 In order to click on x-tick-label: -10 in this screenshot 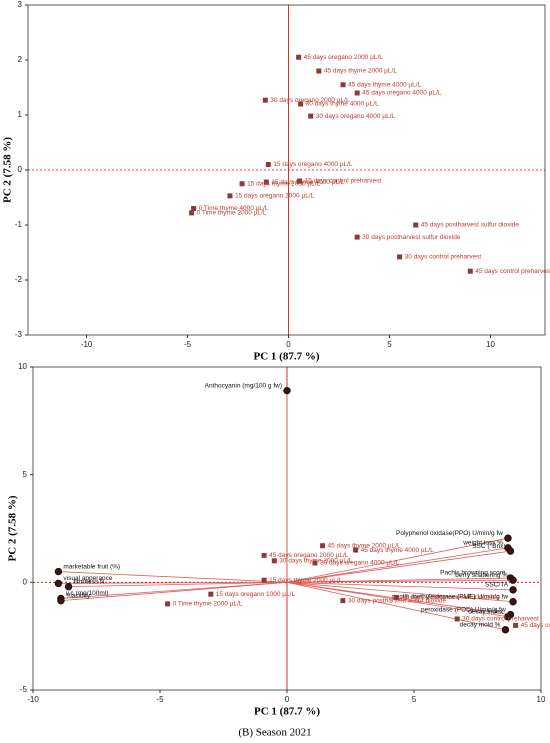, I will do `click(33, 699)`.